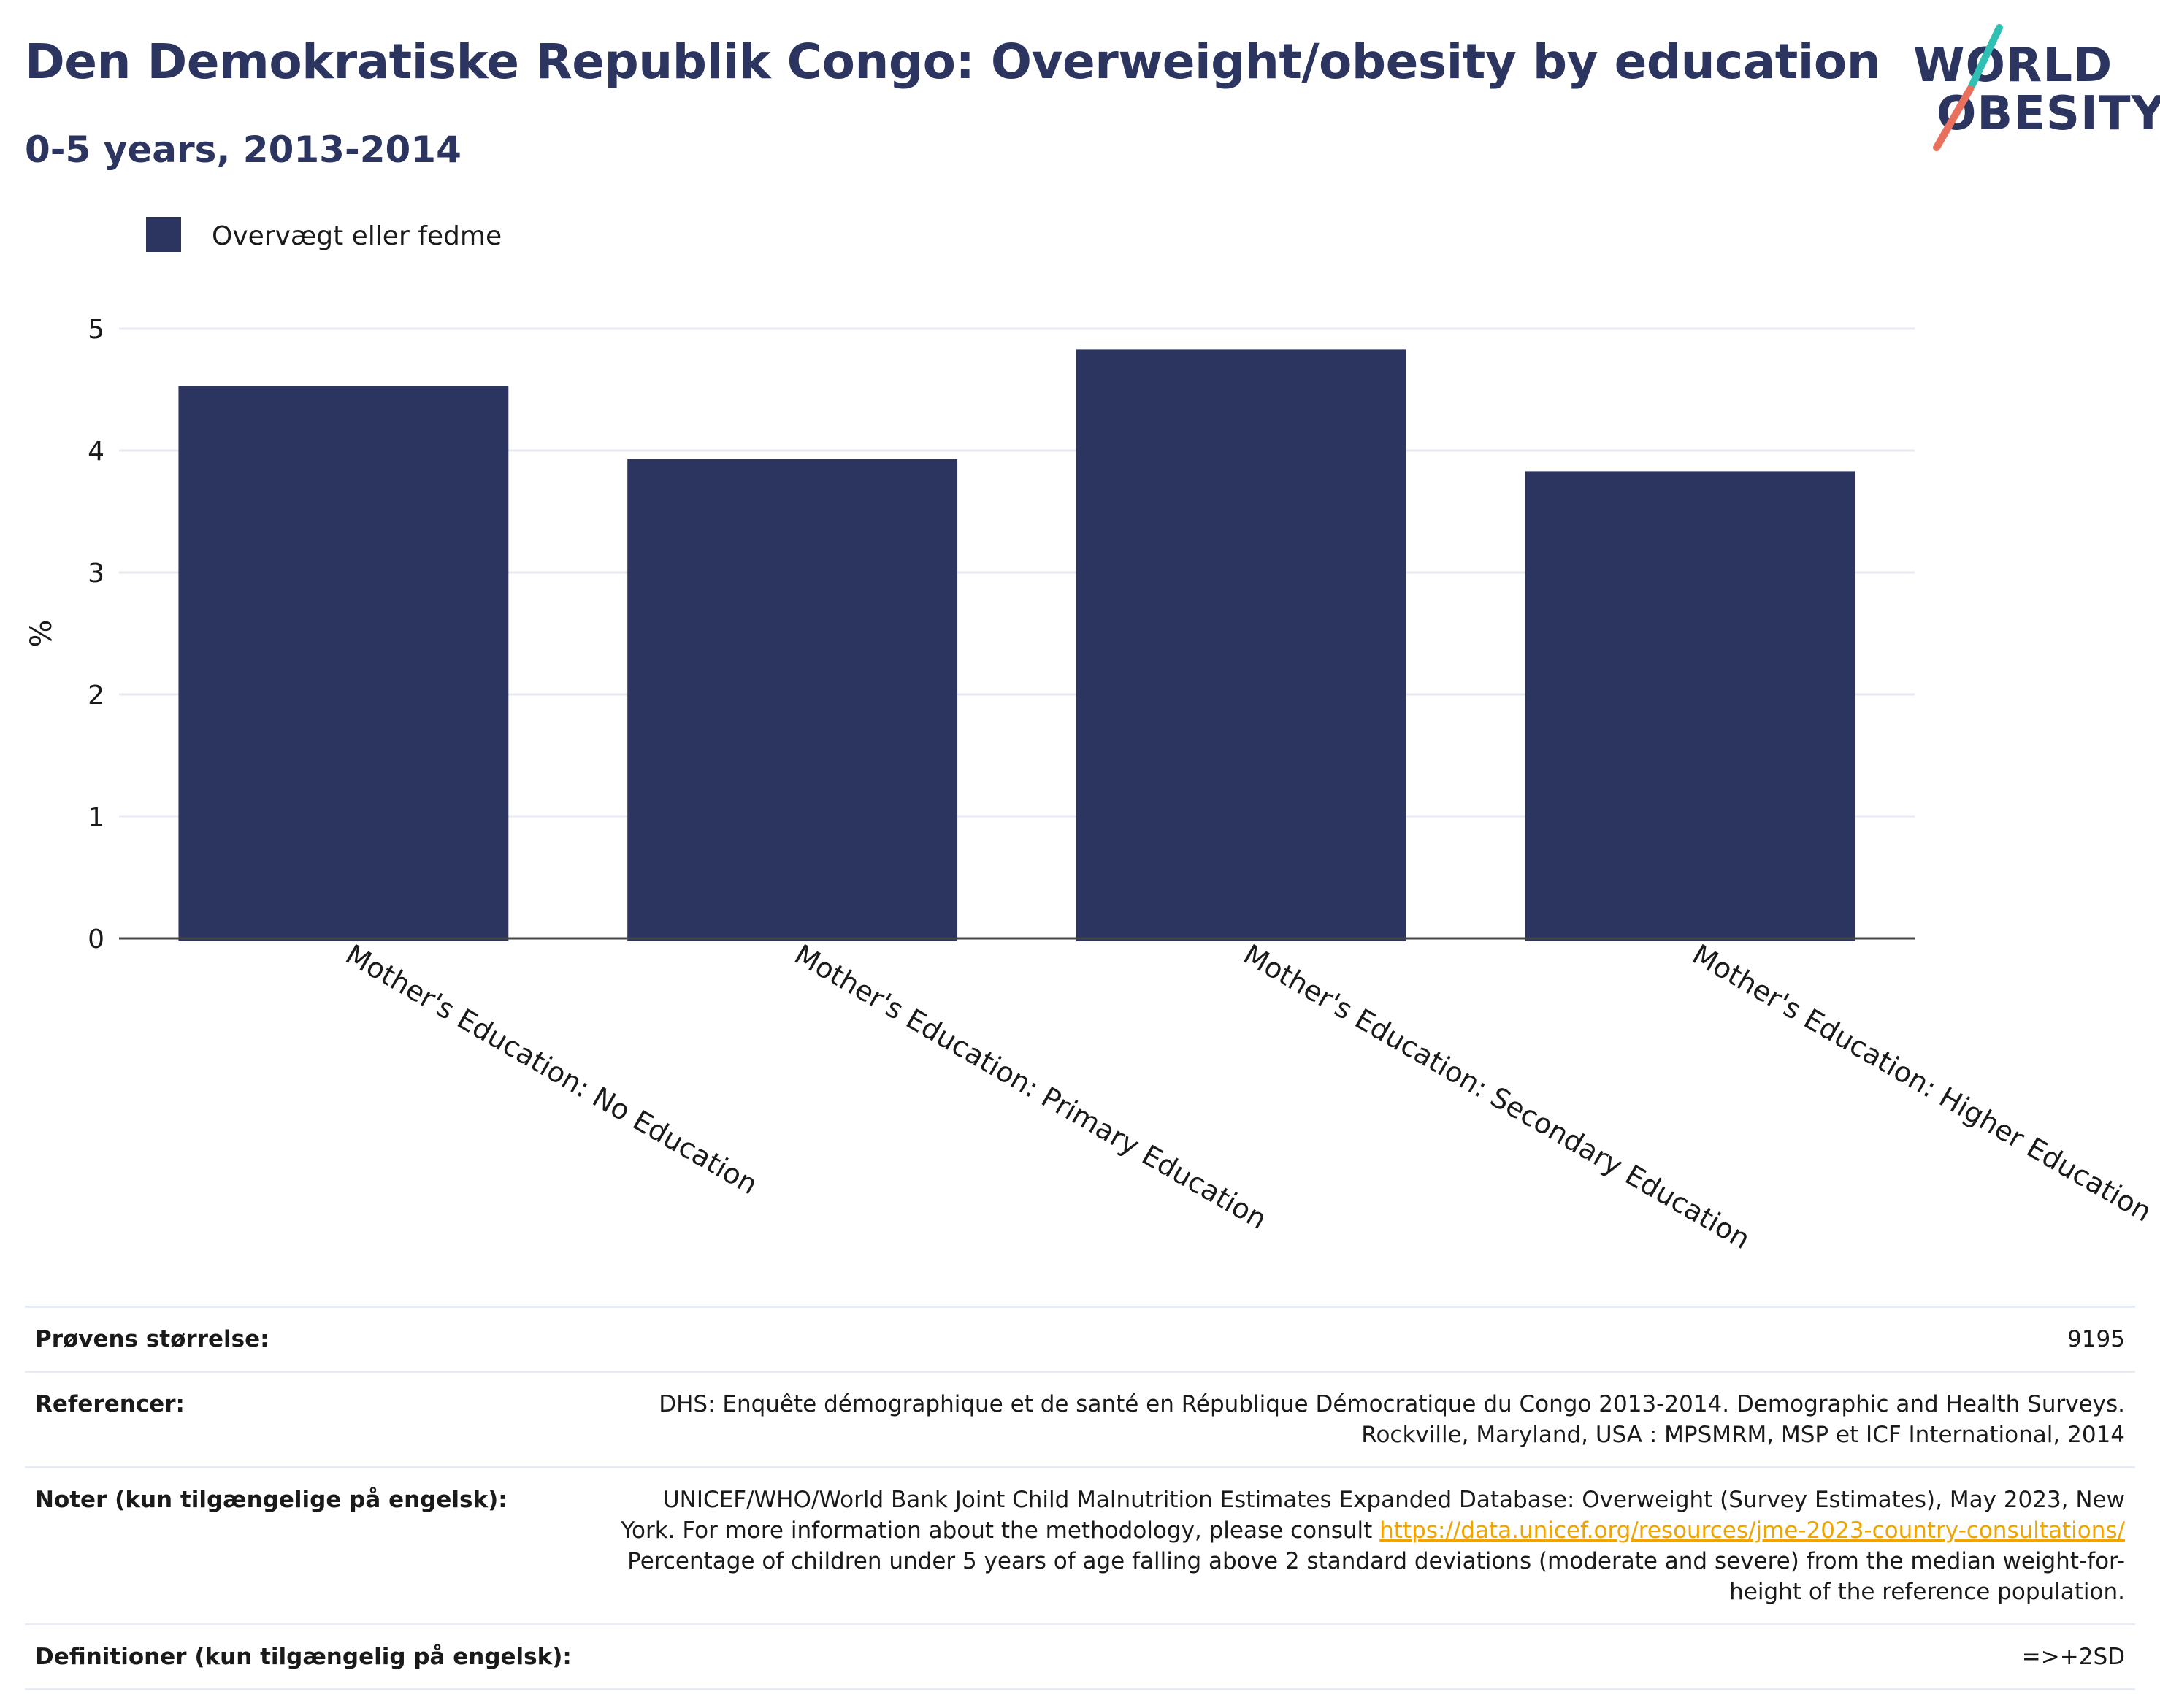 The image size is (2160, 1708). I want to click on x-tick-label: Mother's Education: Primary Education, so click(1031, 1087).